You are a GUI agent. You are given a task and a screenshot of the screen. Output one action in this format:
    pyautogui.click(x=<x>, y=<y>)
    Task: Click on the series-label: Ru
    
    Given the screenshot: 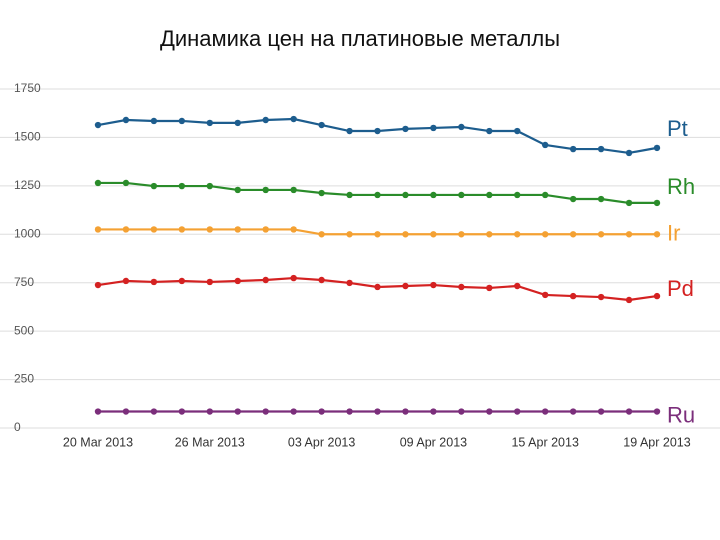 What is the action you would take?
    pyautogui.click(x=681, y=414)
    